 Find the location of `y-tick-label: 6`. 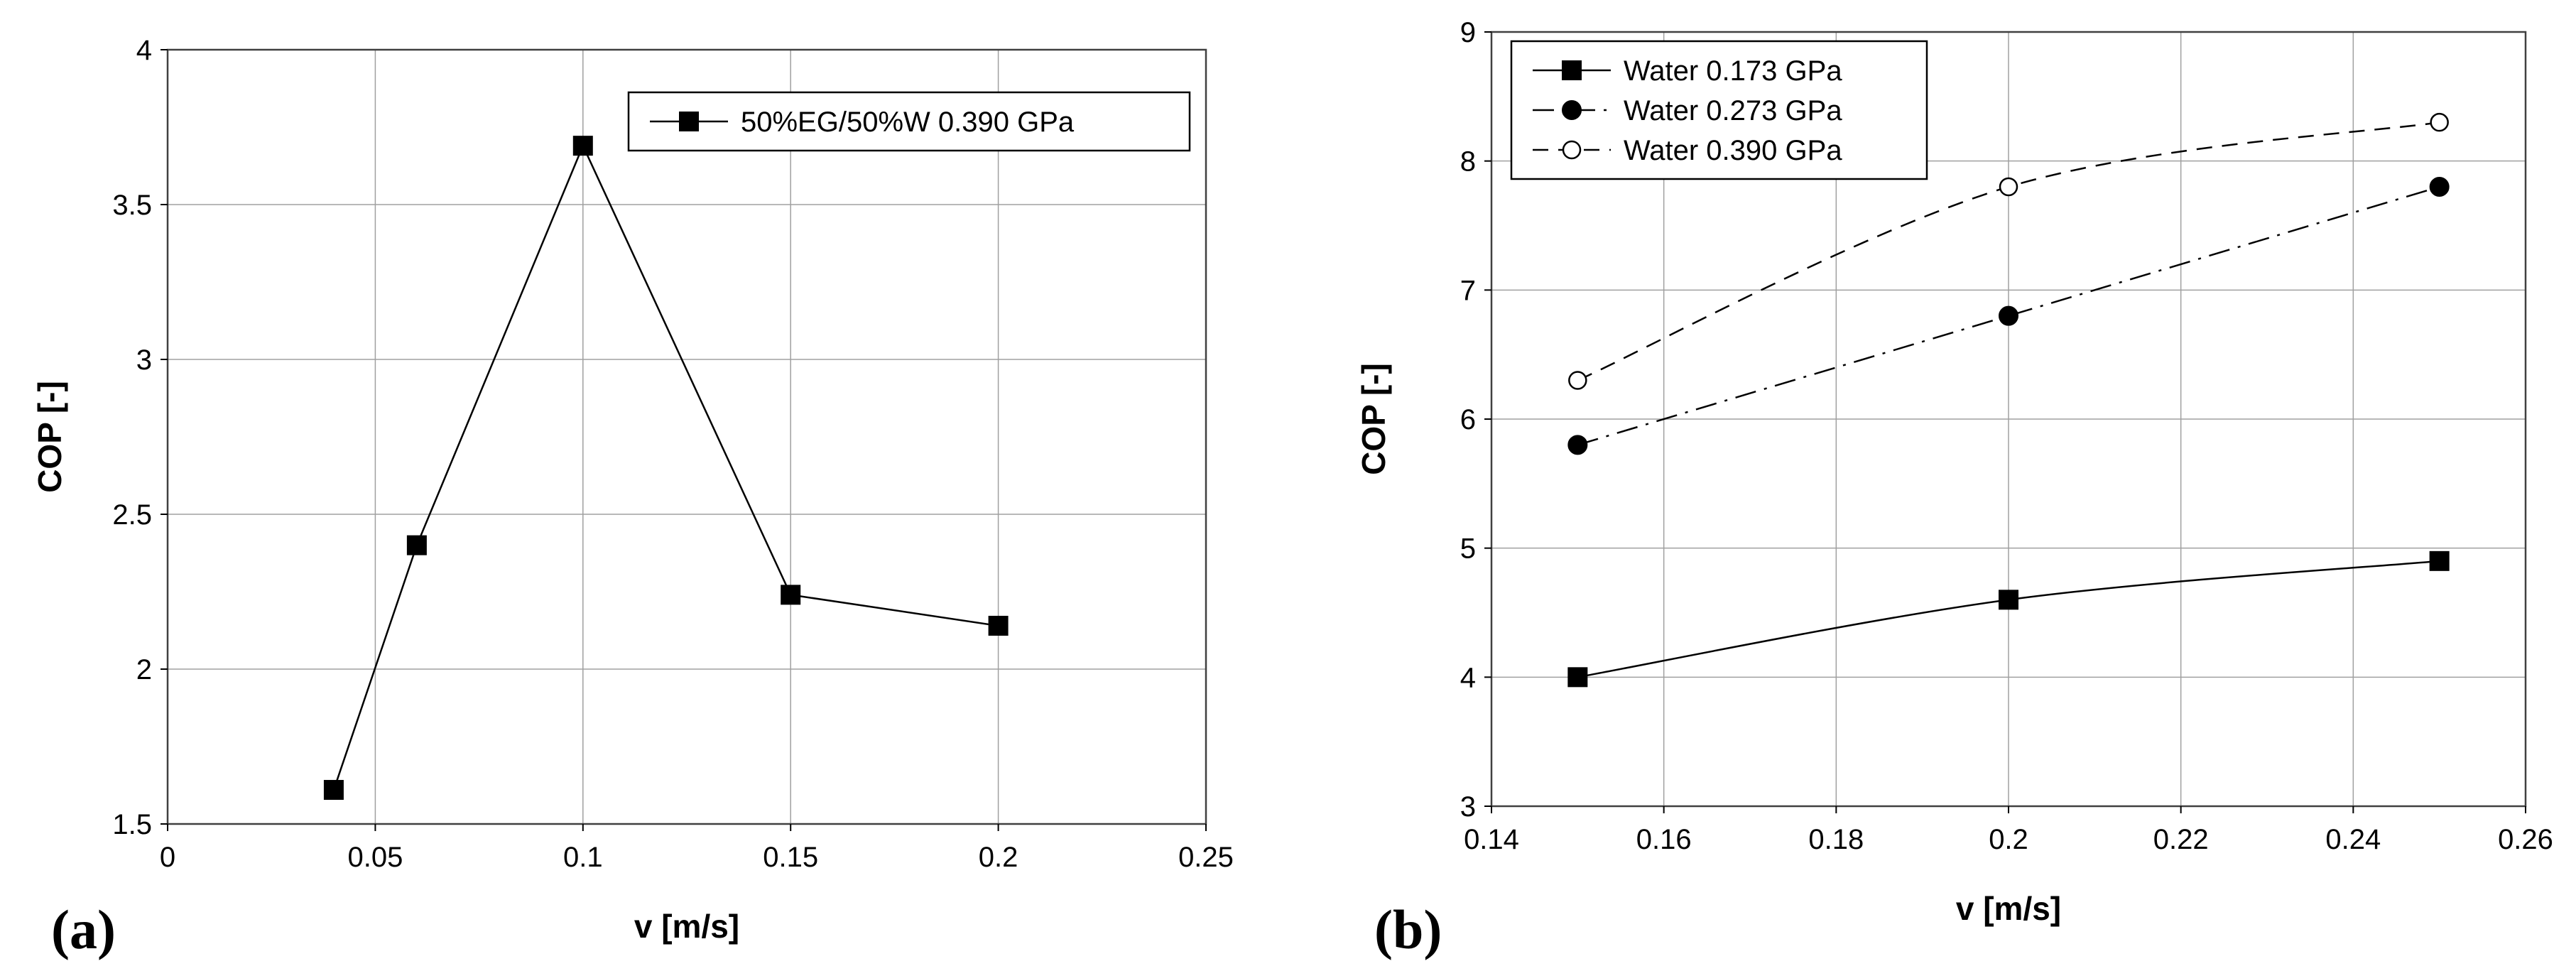

y-tick-label: 6 is located at coordinates (1468, 419).